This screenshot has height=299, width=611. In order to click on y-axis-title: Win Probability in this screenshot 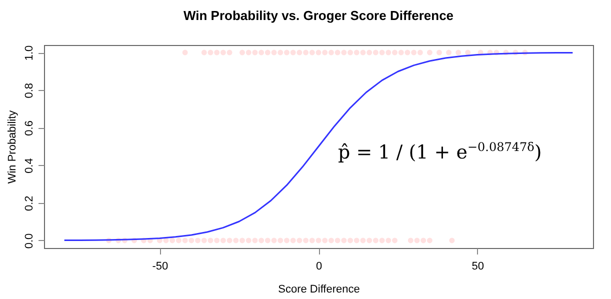, I will do `click(12, 147)`.